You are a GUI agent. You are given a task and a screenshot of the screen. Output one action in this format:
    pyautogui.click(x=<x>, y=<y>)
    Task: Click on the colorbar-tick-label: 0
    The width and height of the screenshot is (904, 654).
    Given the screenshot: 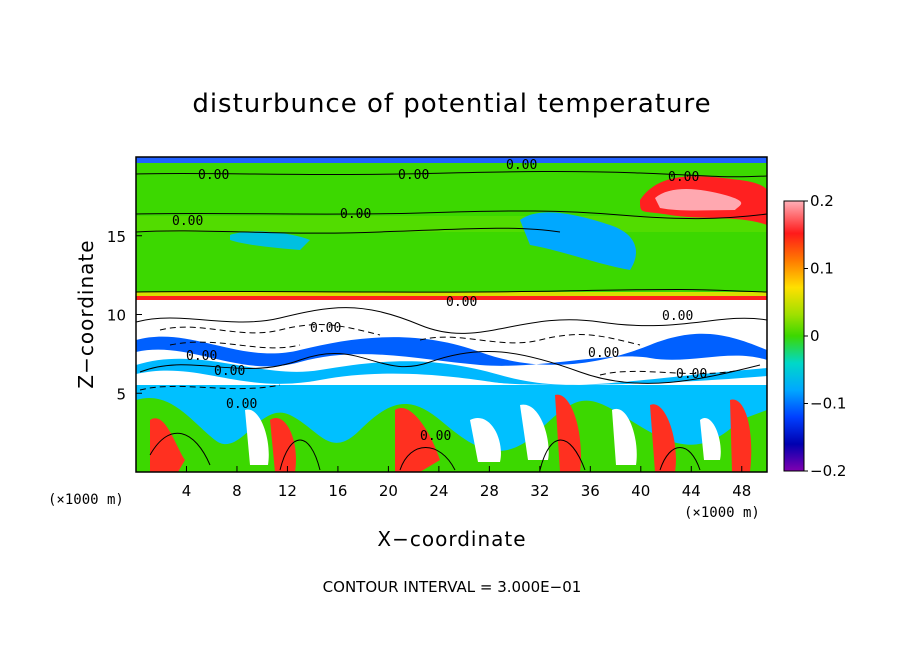 What is the action you would take?
    pyautogui.click(x=815, y=336)
    